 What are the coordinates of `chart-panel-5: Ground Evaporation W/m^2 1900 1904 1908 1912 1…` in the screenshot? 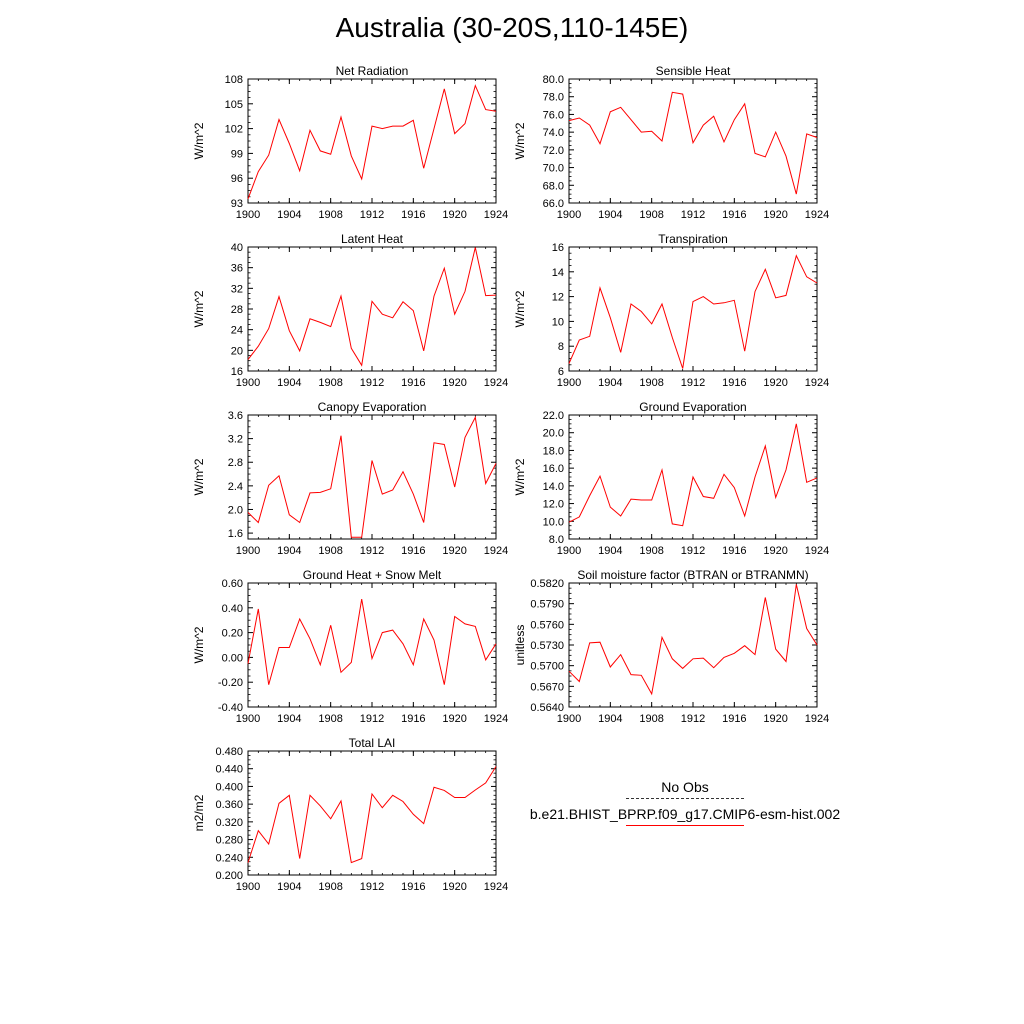 It's located at (671, 478).